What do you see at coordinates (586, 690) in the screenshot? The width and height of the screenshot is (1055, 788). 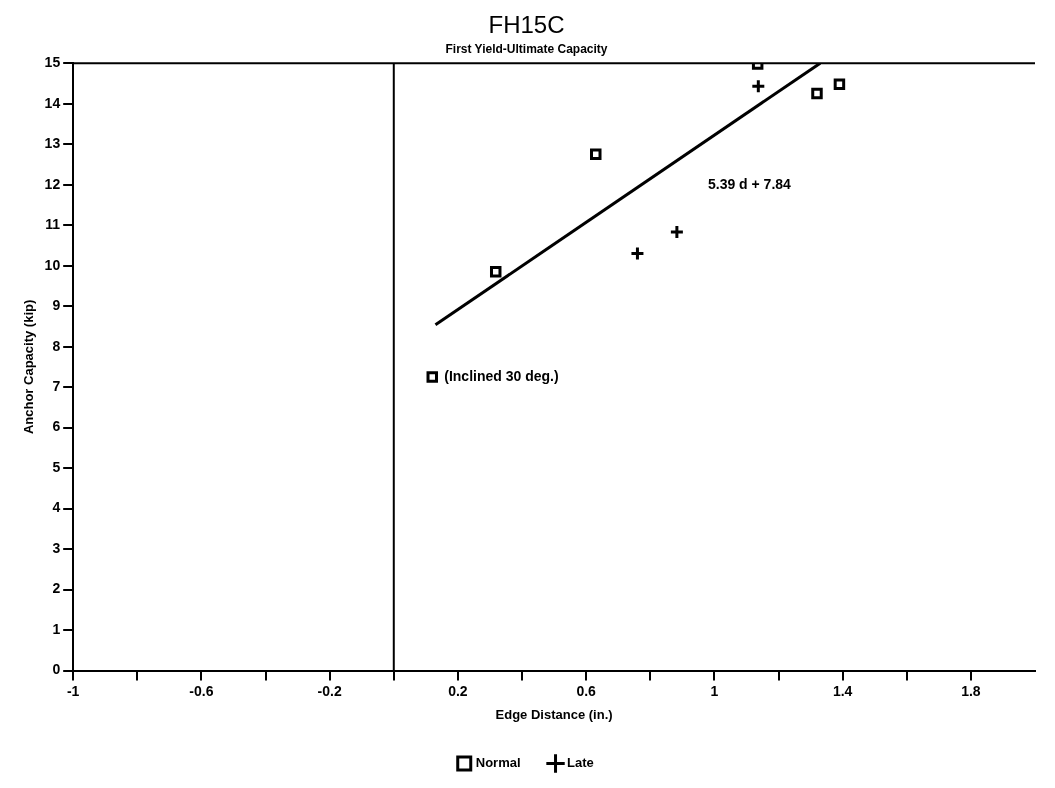 I see `x-tick-label: 0.6` at bounding box center [586, 690].